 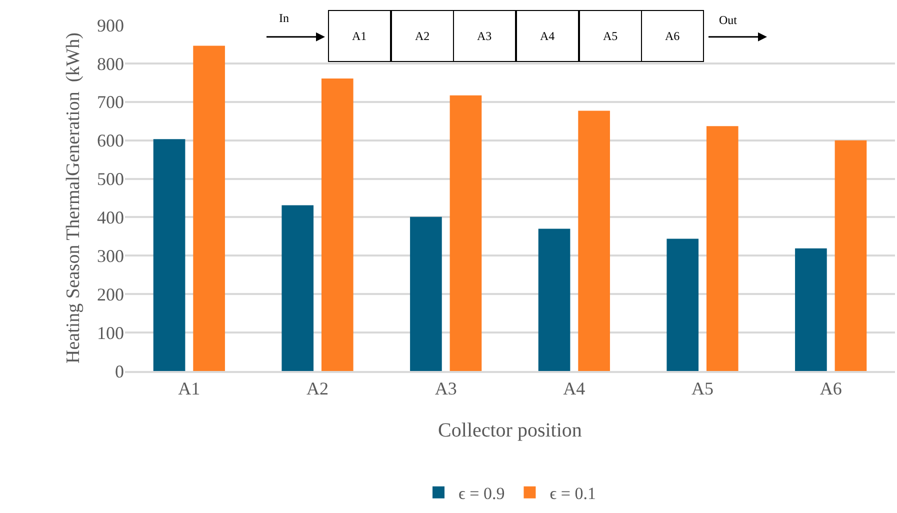 I want to click on legend-label: ϵ = 0.1, so click(x=573, y=493).